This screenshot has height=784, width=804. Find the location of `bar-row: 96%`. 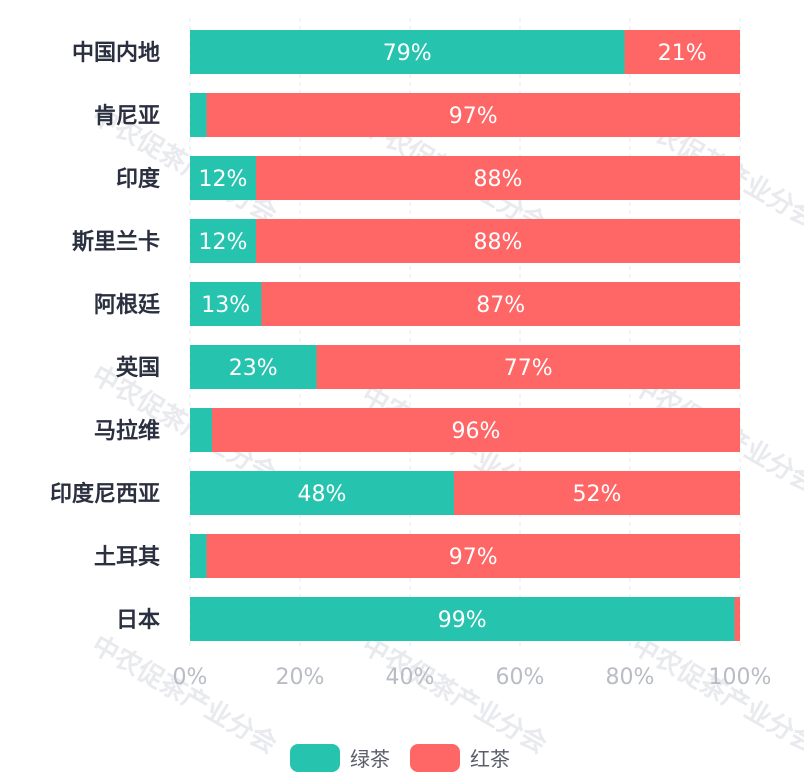

bar-row: 96% is located at coordinates (465, 430).